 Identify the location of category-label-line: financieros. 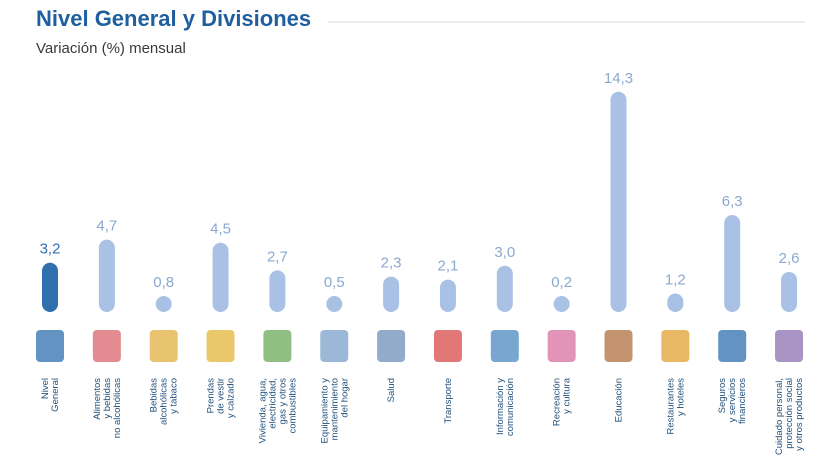
(742, 401).